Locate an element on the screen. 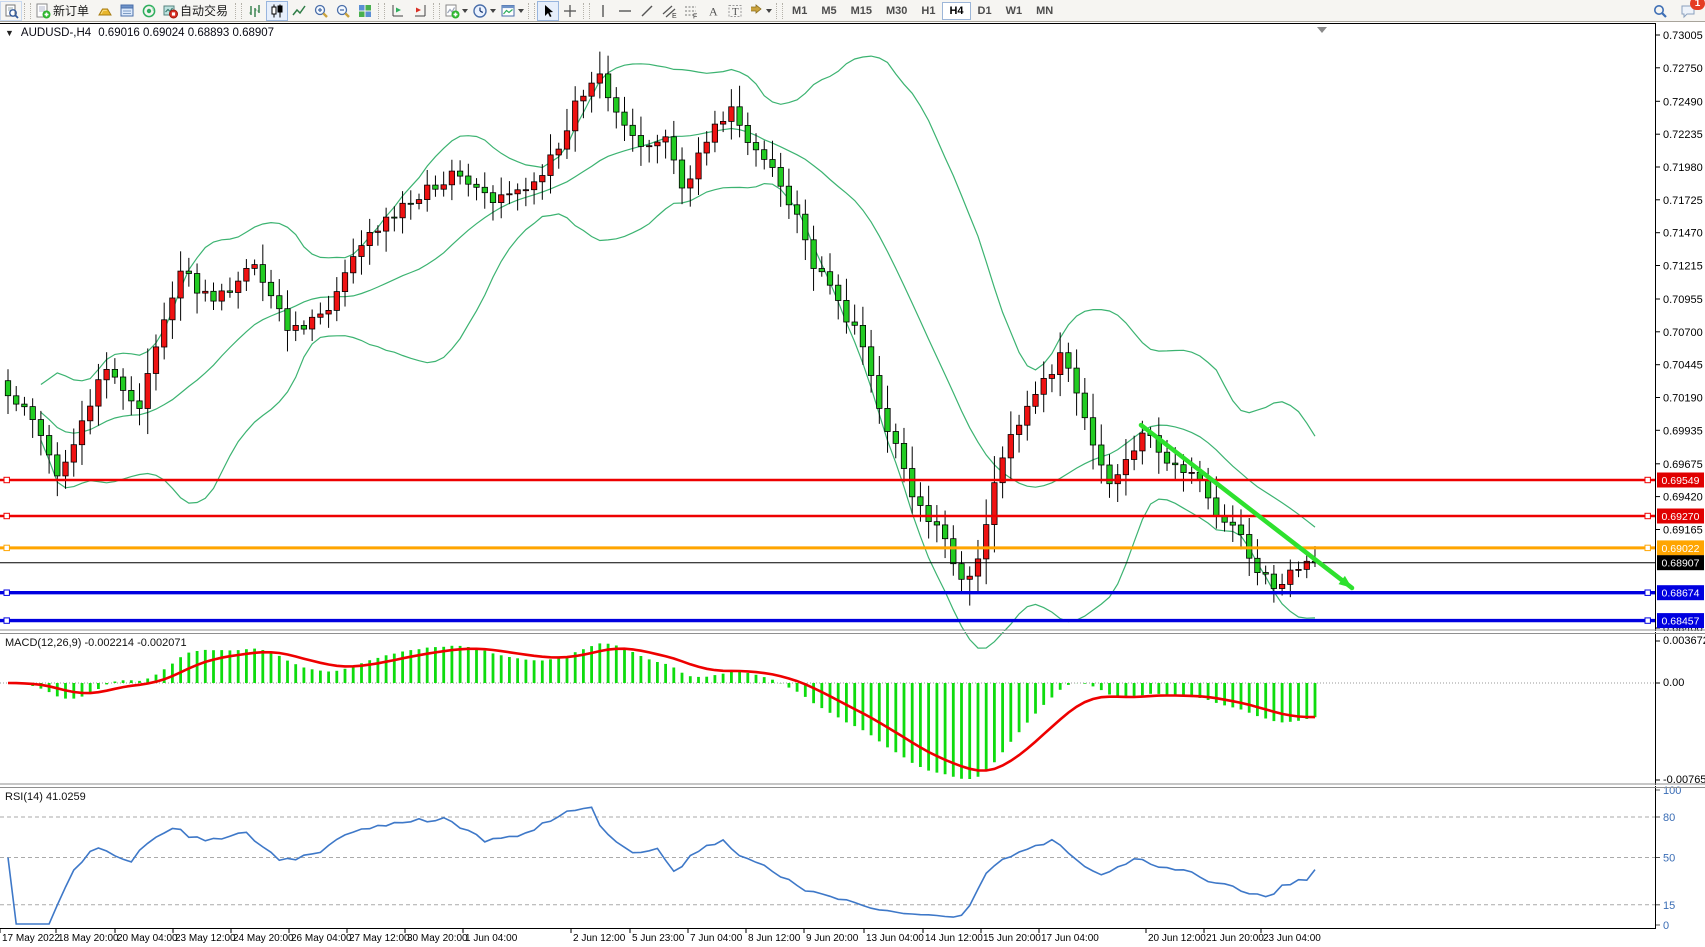 The width and height of the screenshot is (1705, 947). search-icon is located at coordinates (1660, 11).